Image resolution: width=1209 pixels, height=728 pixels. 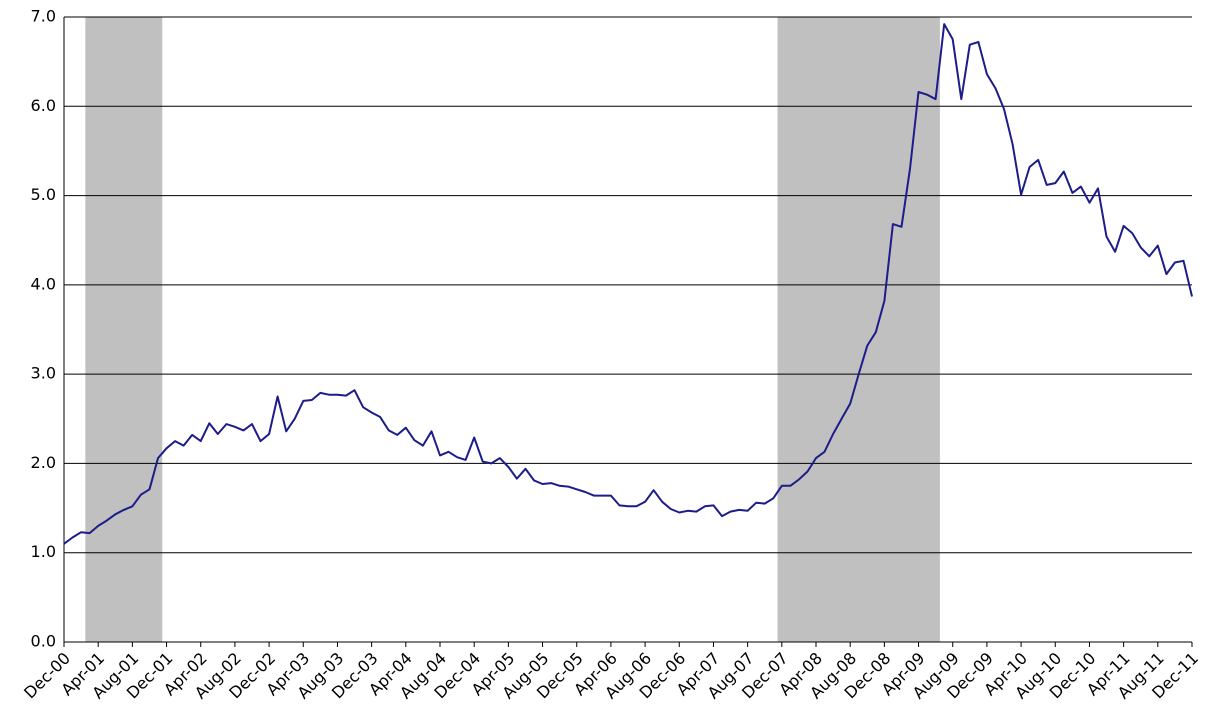 I want to click on y-tick-label: 3.0, so click(x=43, y=373).